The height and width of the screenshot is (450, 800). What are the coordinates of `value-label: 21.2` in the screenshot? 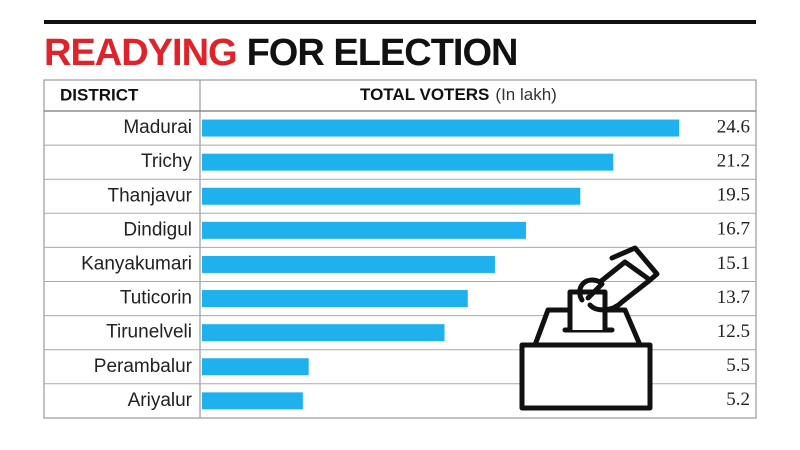 It's located at (733, 161).